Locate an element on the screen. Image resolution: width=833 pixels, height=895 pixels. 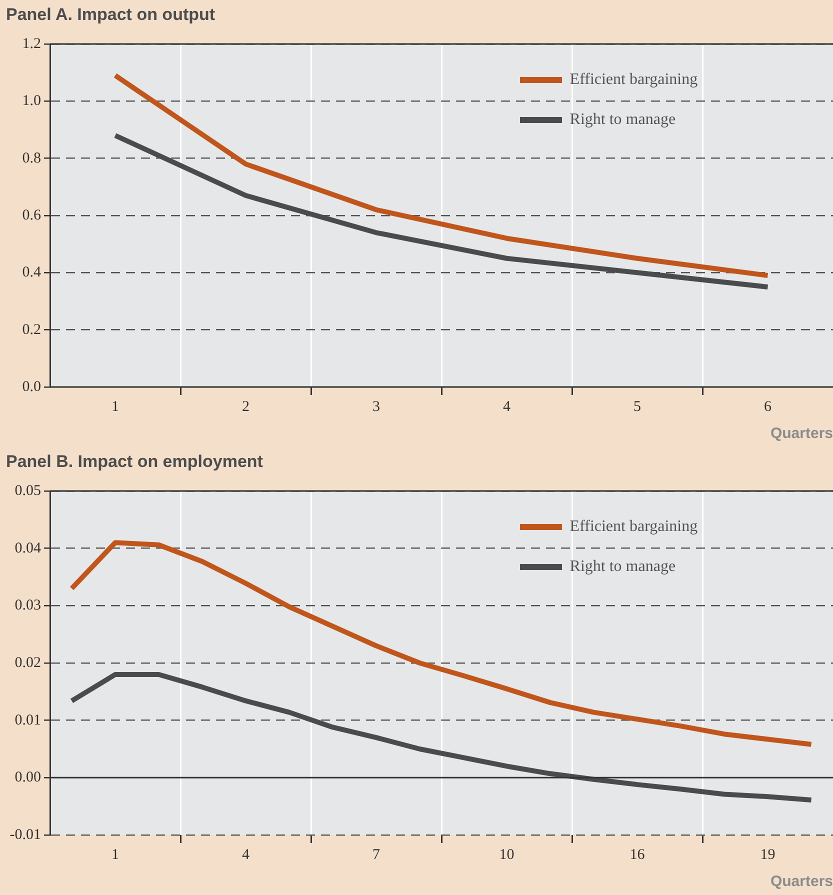
y-tick-label: 0.00 is located at coordinates (27, 778).